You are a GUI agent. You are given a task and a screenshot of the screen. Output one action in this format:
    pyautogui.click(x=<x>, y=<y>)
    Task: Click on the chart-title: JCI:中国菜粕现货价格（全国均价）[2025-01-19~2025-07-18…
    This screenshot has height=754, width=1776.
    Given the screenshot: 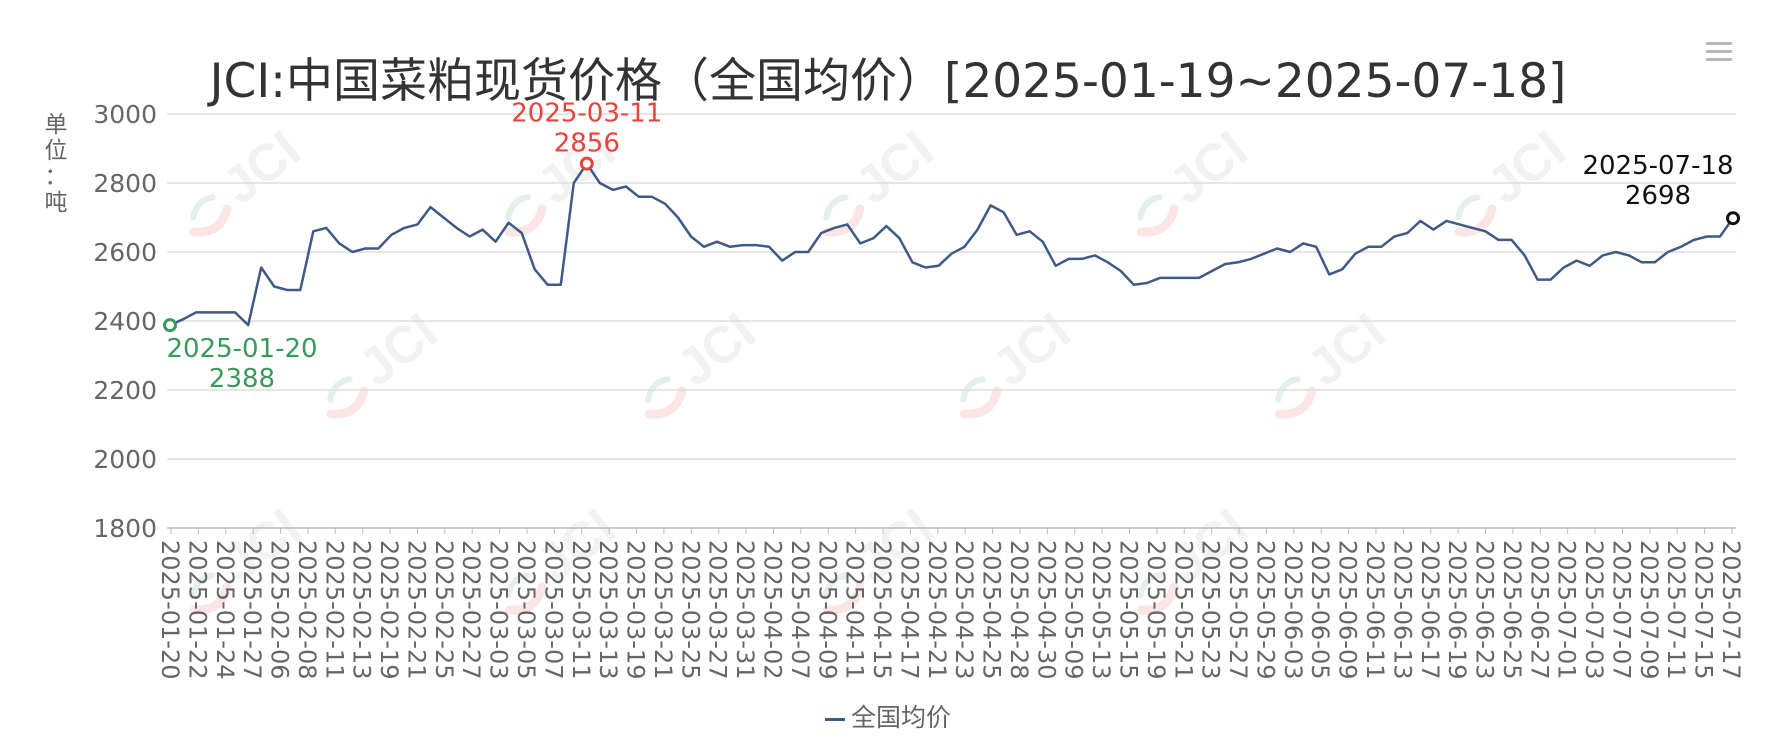 What is the action you would take?
    pyautogui.click(x=888, y=81)
    